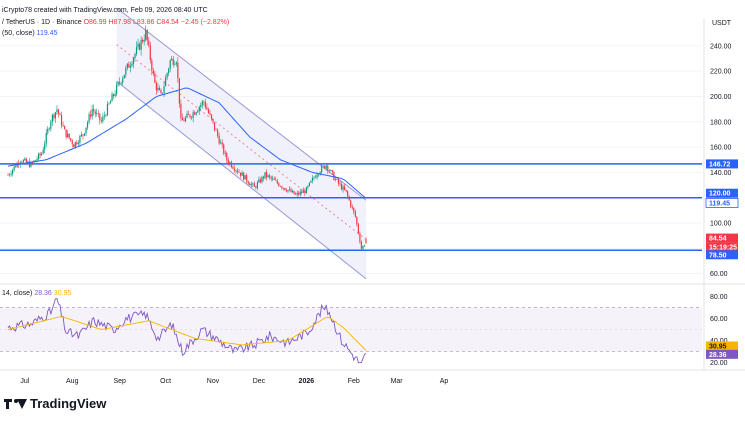 This screenshot has height=423, width=745. Describe the element at coordinates (723, 248) in the screenshot. I see `price-badge-label: 15:19:25` at that location.